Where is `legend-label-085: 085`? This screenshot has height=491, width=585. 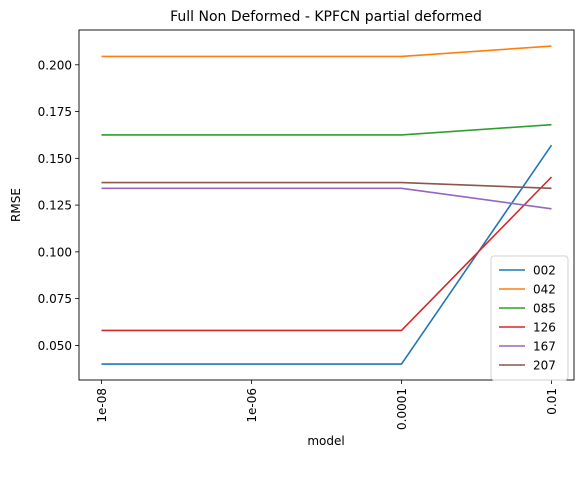
legend-label-085: 085 is located at coordinates (544, 309).